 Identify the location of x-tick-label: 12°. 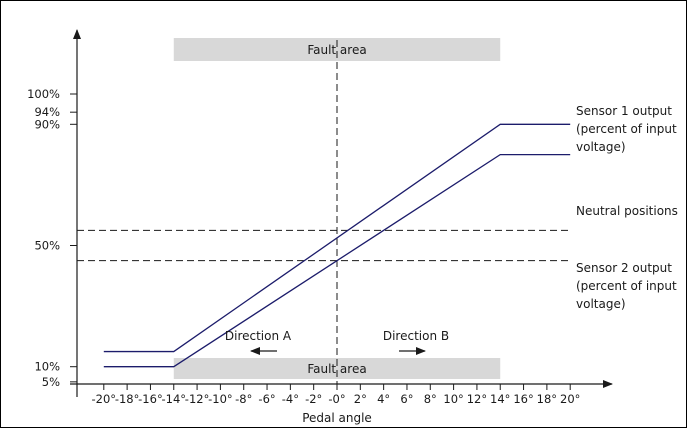
(477, 399).